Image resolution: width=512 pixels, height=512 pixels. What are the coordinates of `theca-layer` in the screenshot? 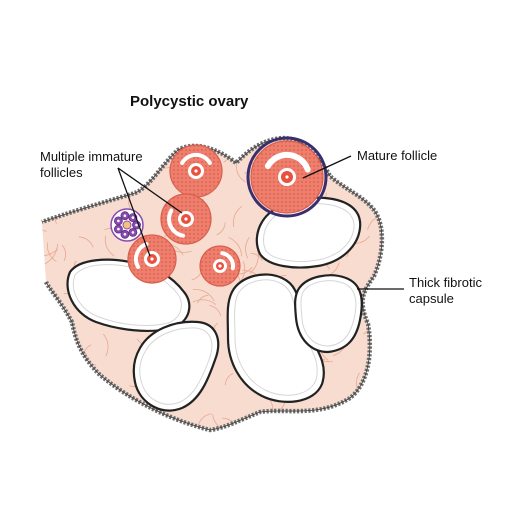 It's located at (287, 177).